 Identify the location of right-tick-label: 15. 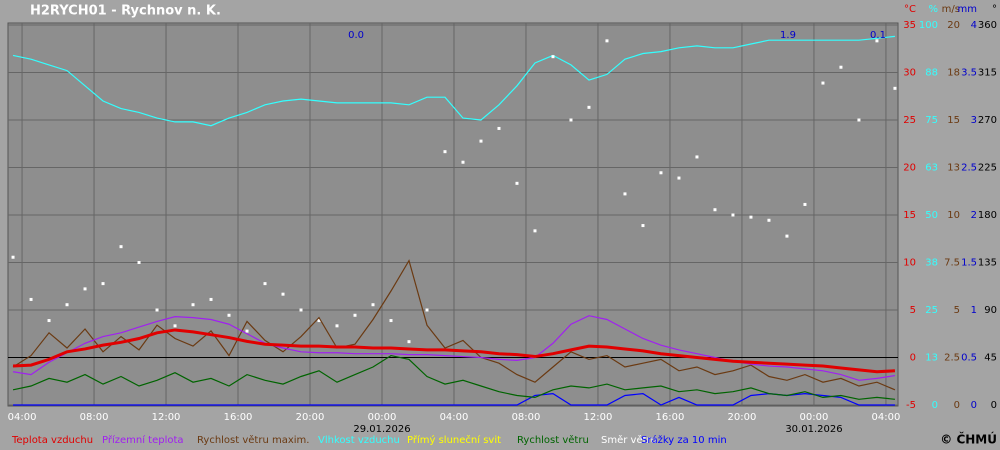
(953, 120).